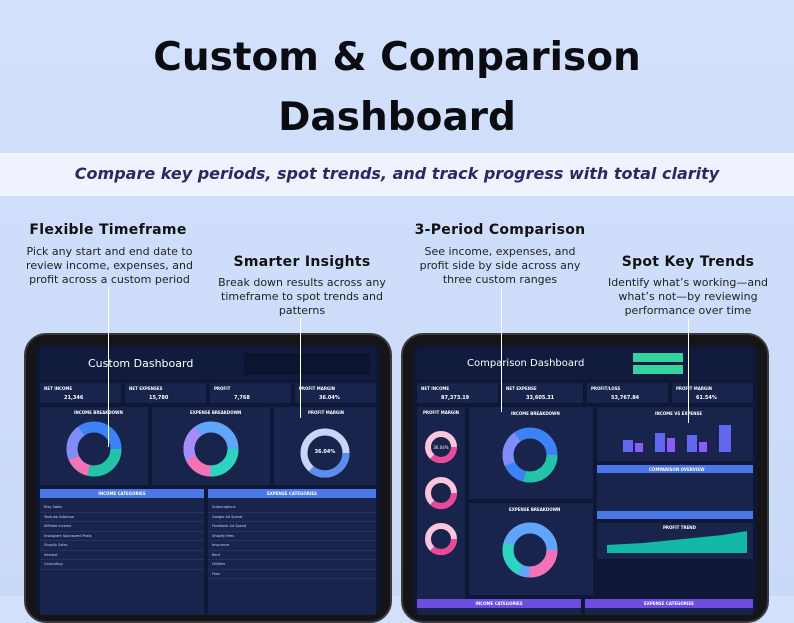 This screenshot has height=623, width=794. Describe the element at coordinates (292, 508) in the screenshot. I see `list-item: Subscriptions` at that location.